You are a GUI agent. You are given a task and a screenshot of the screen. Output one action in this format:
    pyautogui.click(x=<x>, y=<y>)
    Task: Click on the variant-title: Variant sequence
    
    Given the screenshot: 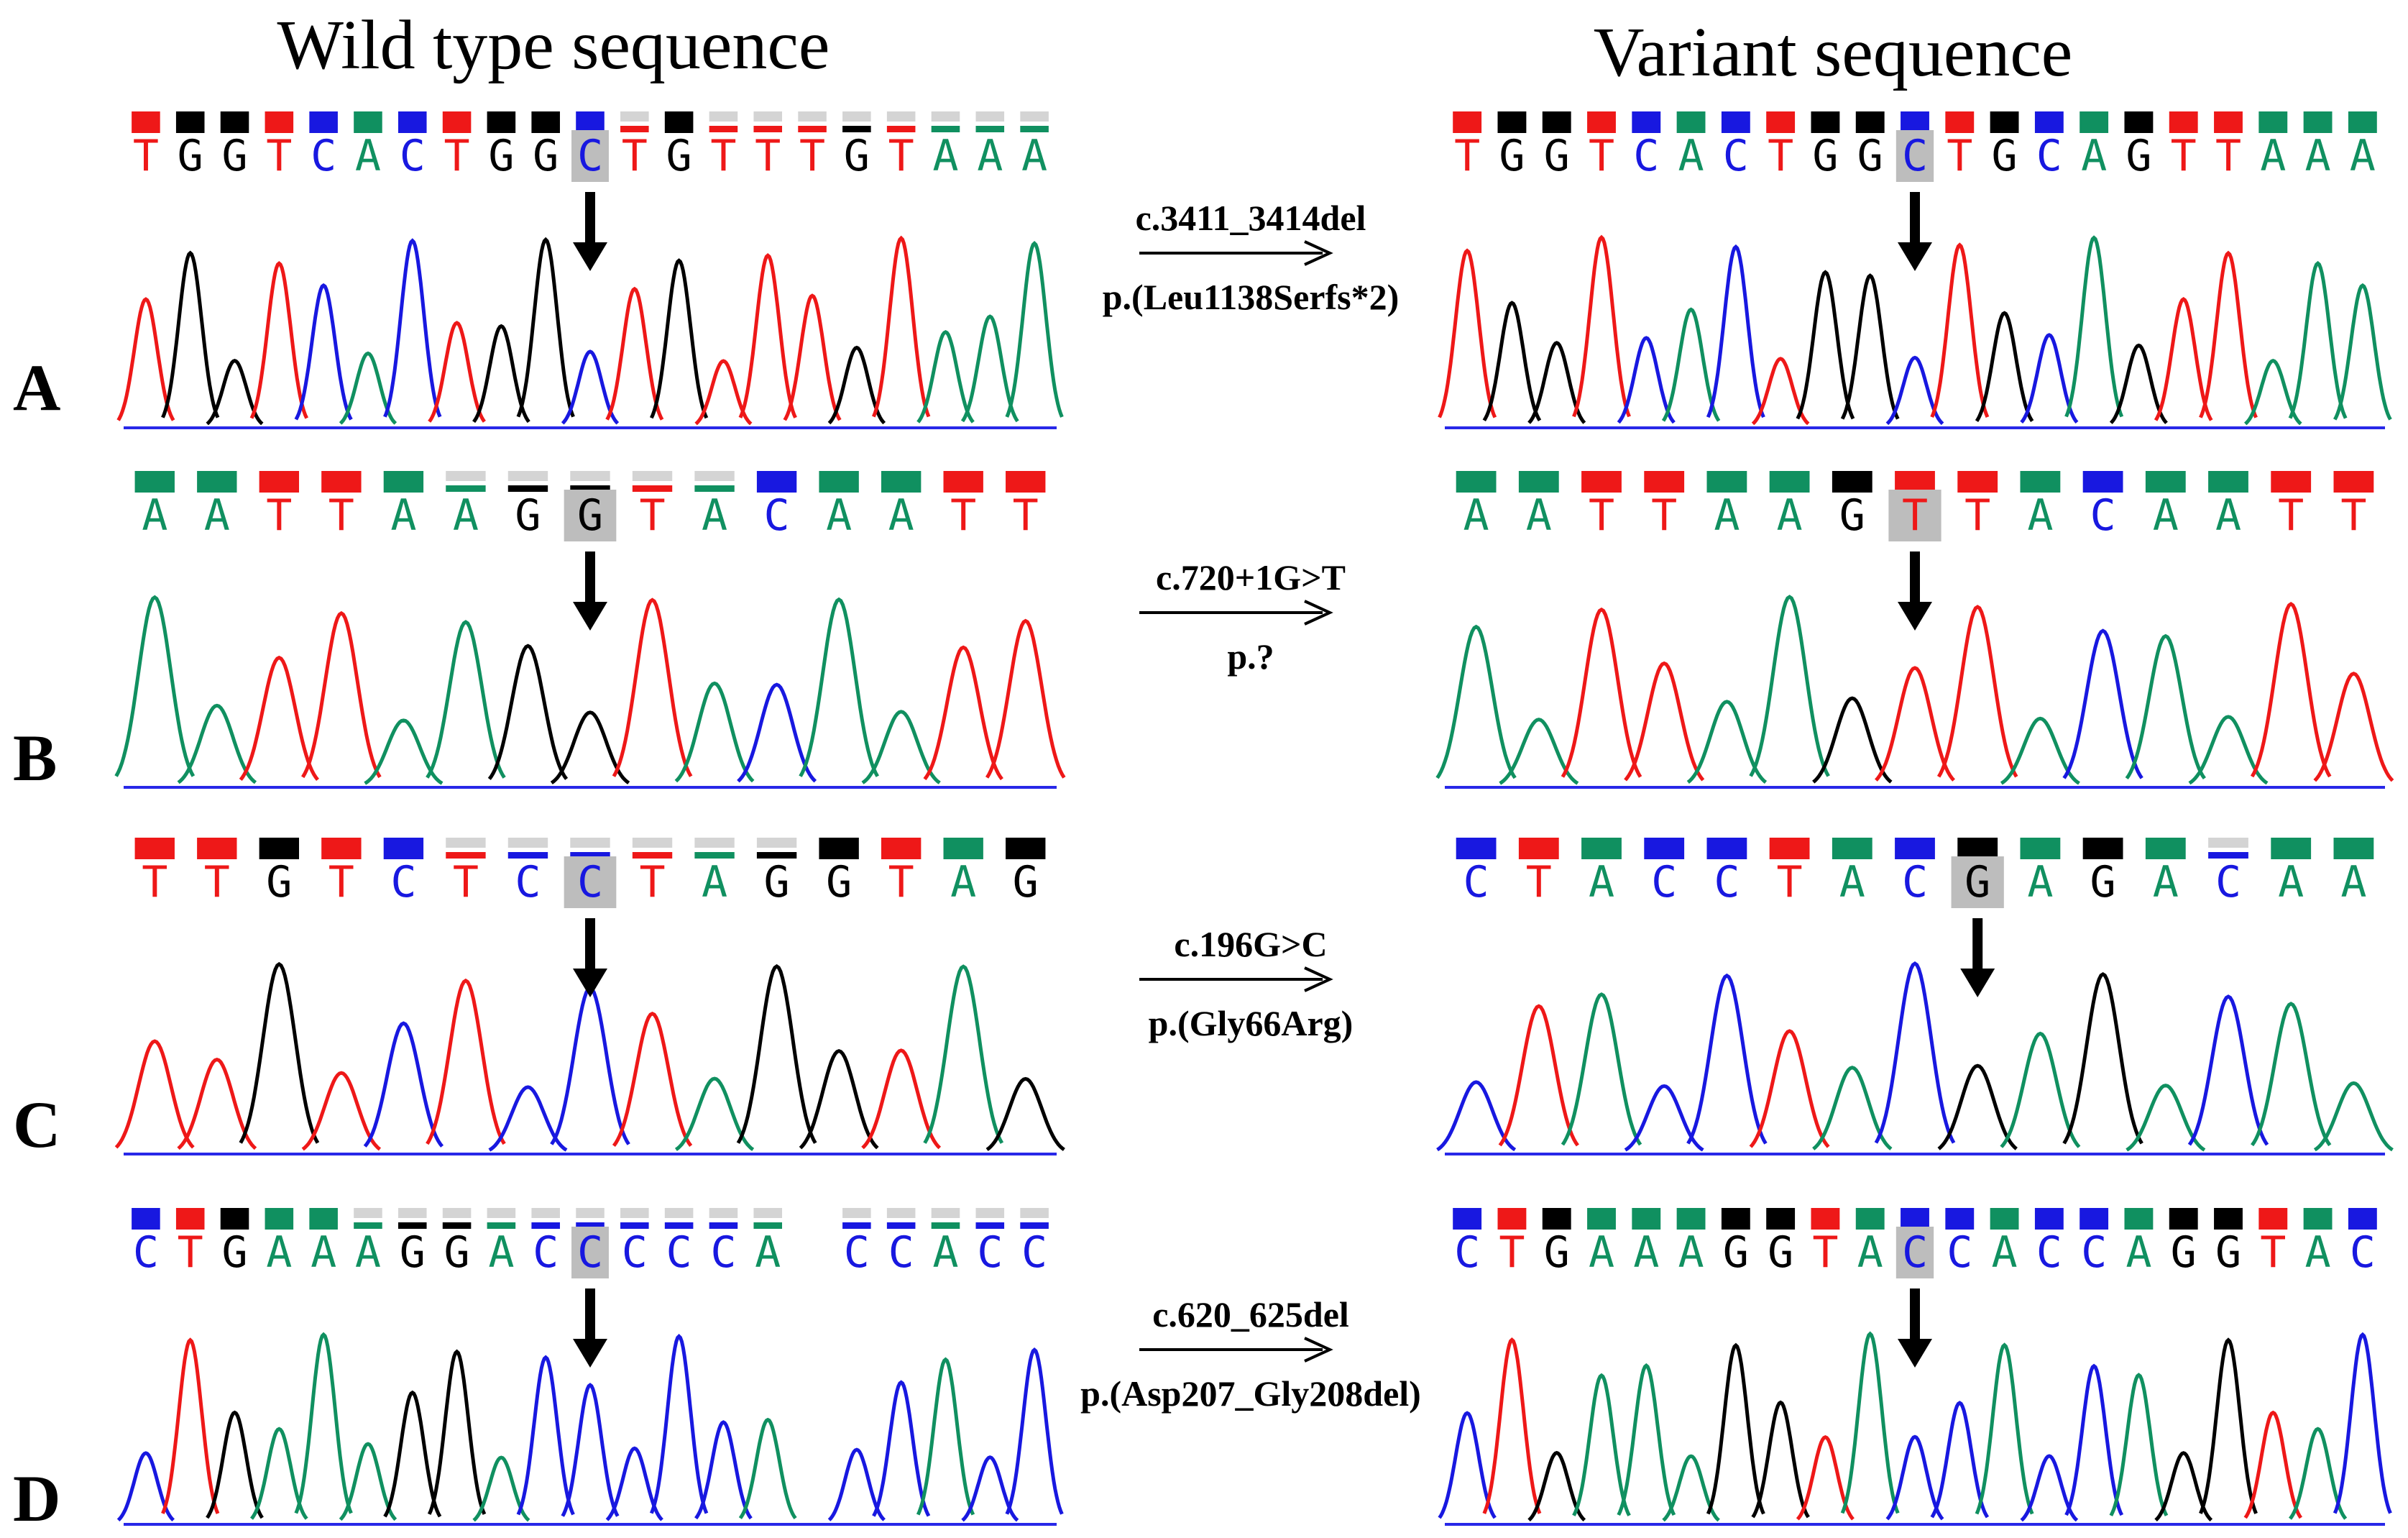 What is the action you would take?
    pyautogui.click(x=1833, y=53)
    